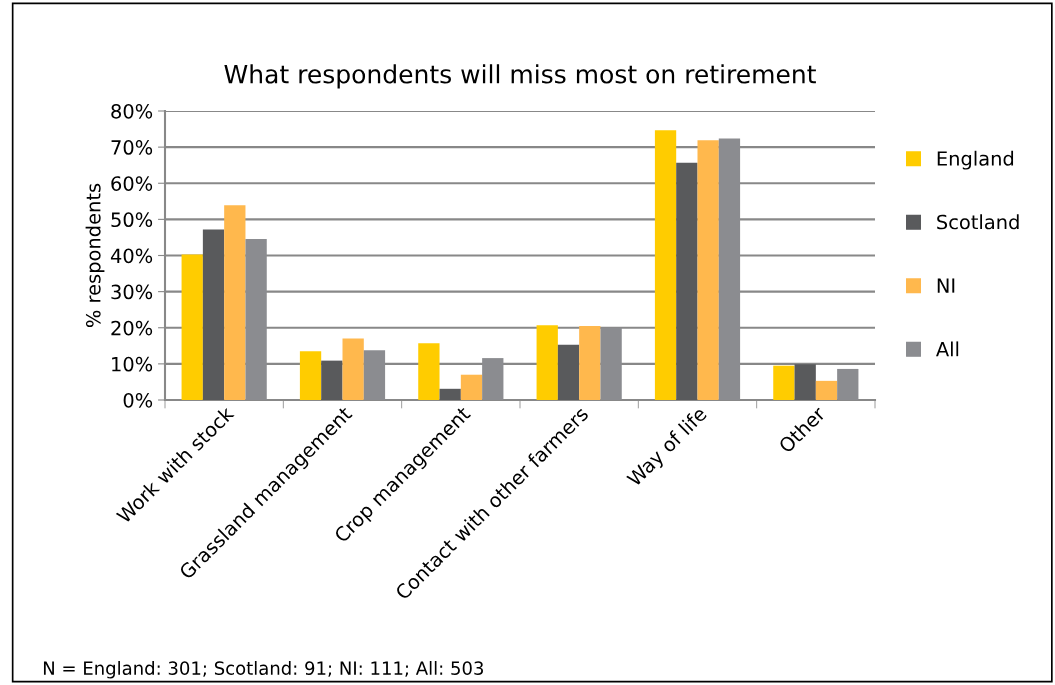 This screenshot has height=685, width=1055. What do you see at coordinates (132, 147) in the screenshot?
I see `y-tick-label: 70%` at bounding box center [132, 147].